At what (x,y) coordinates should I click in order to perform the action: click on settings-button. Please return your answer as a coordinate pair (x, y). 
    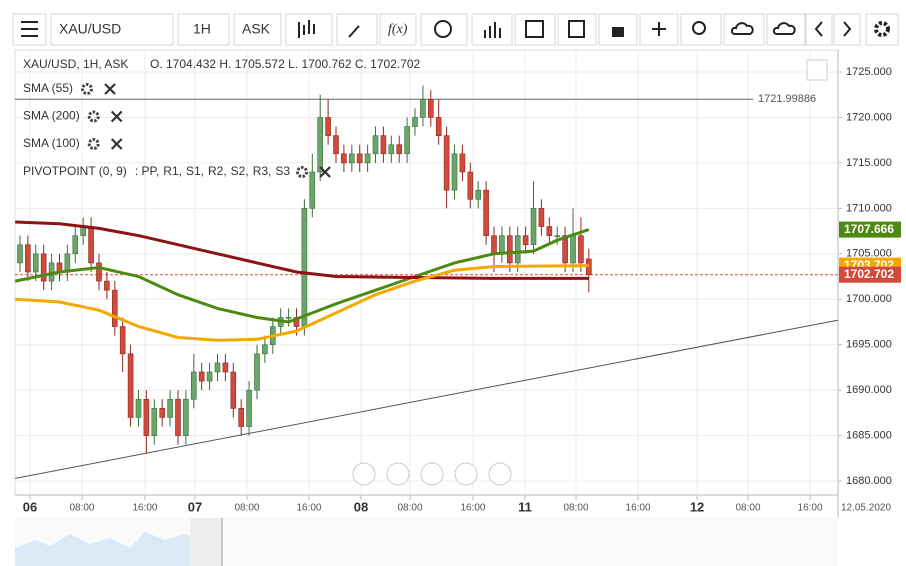
    Looking at the image, I should click on (882, 29).